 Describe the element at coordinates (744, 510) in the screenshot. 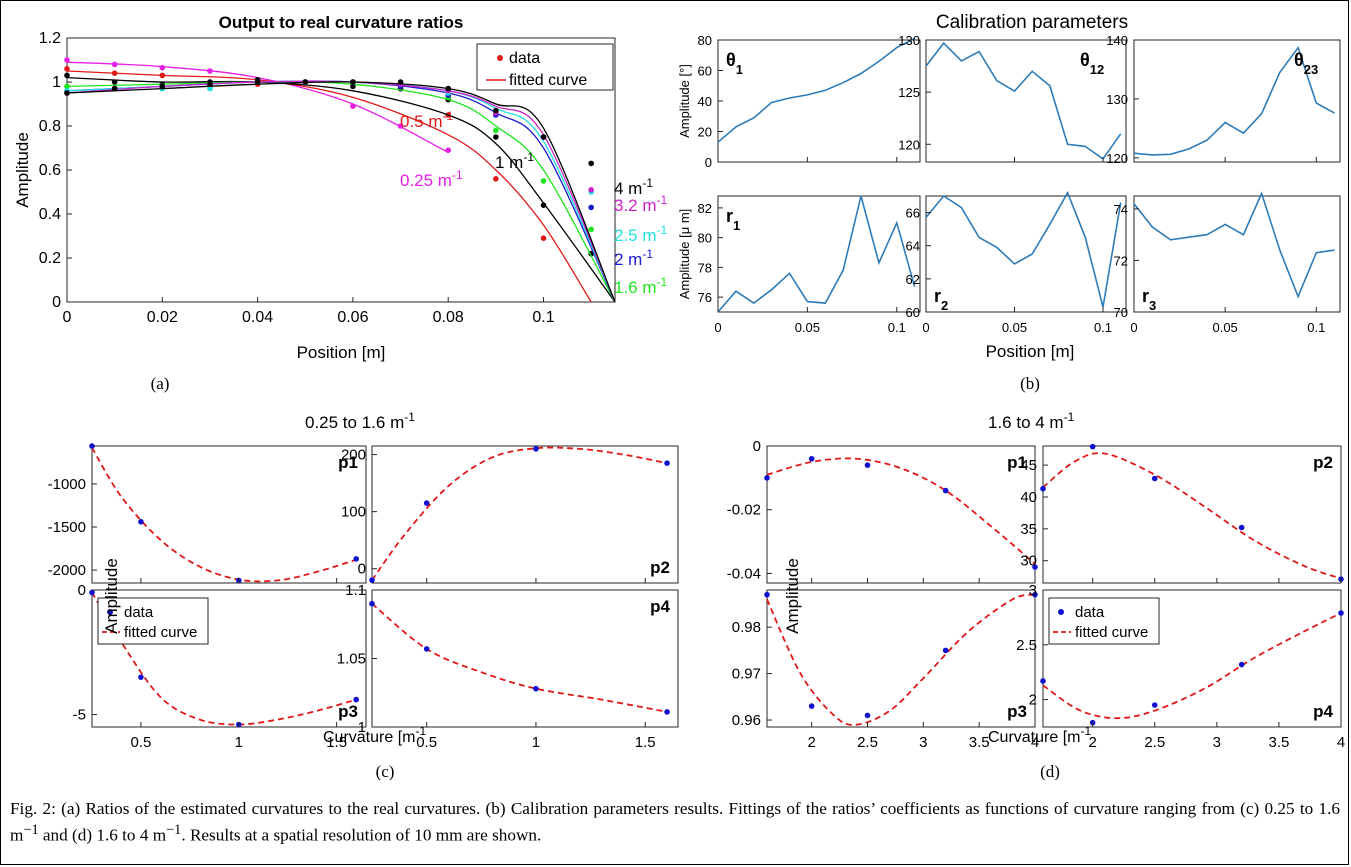

I see `d-sub0-ytick-label: -0.02` at that location.